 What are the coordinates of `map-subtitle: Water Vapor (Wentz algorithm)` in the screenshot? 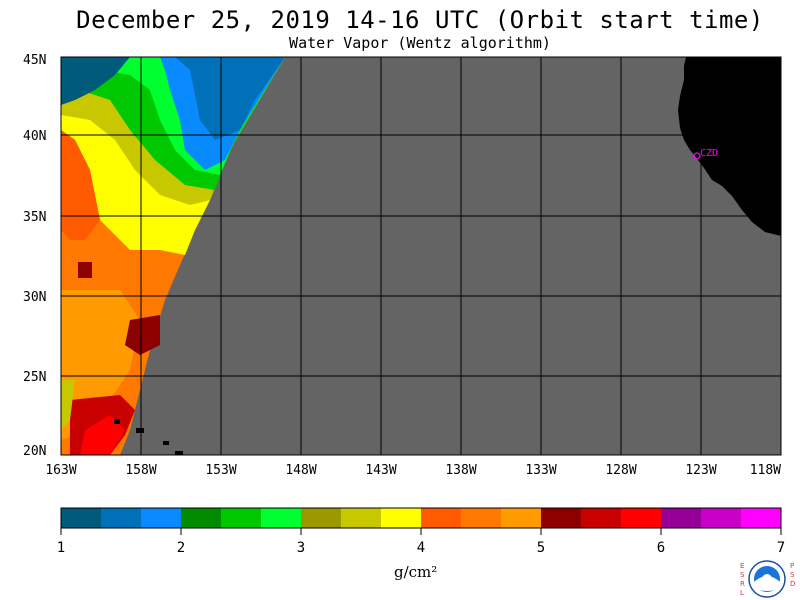 It's located at (420, 43).